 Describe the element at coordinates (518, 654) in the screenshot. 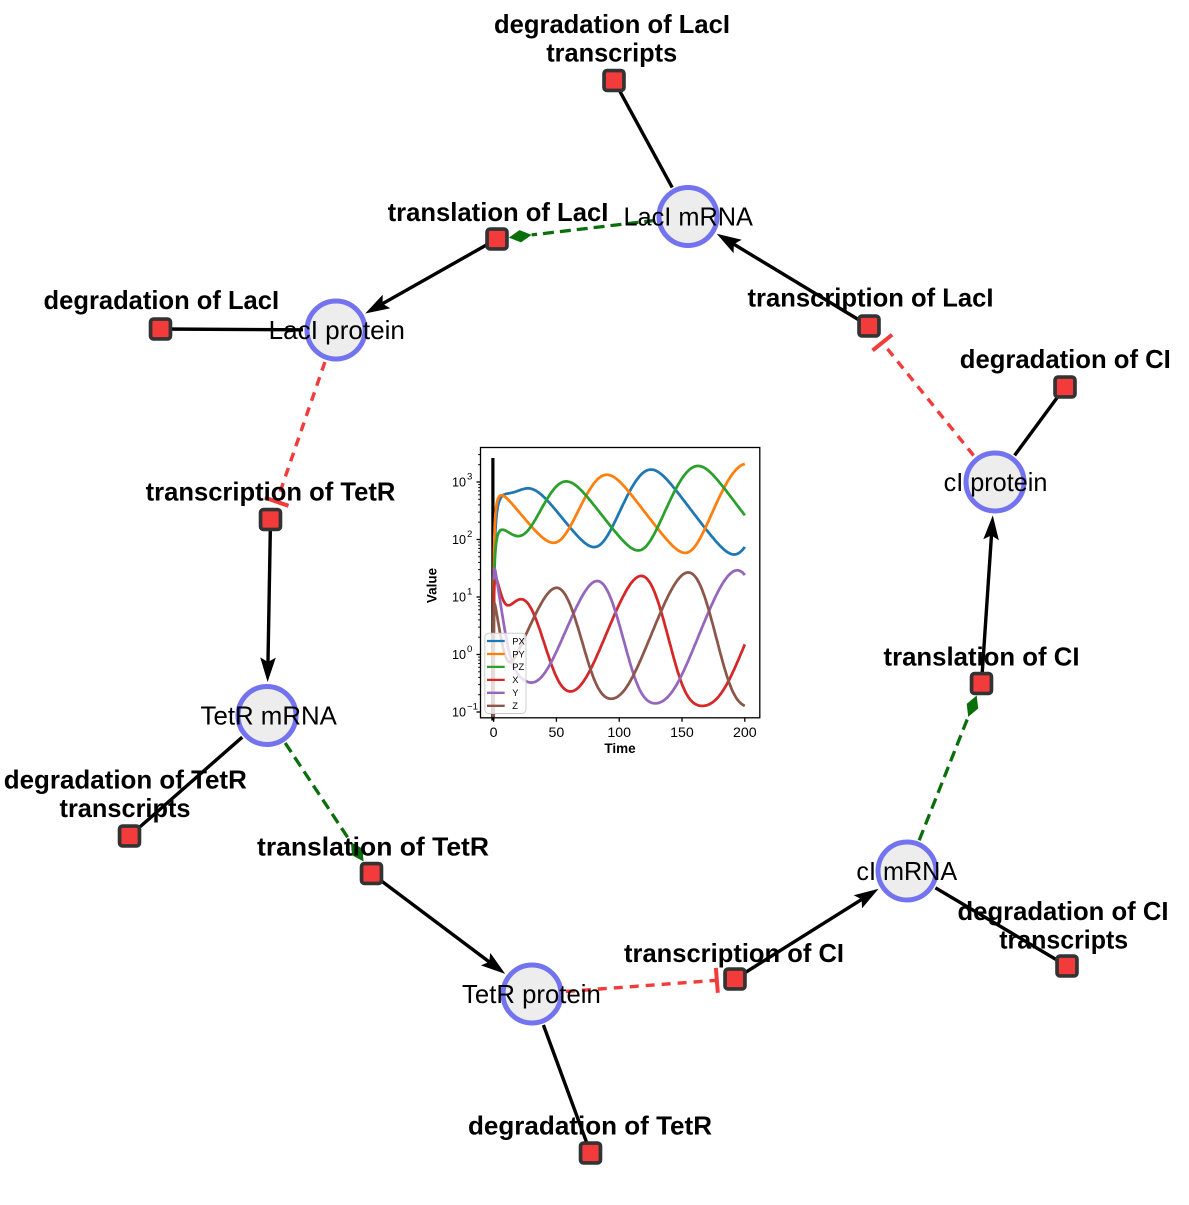

I see `svg-text: PY` at that location.